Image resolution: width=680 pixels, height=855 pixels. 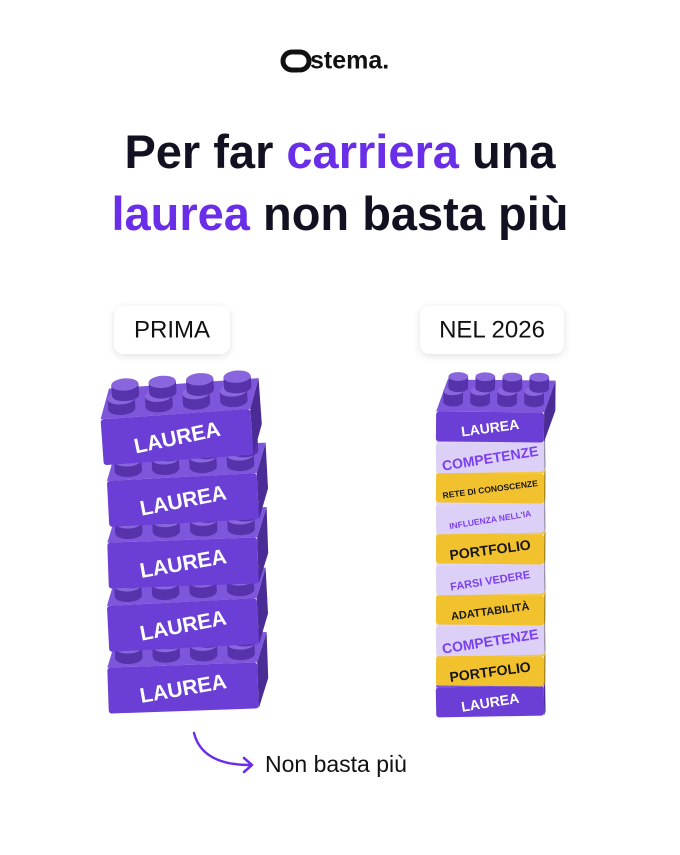 I want to click on brick: INFLUENZA NELL'IA, so click(x=490, y=516).